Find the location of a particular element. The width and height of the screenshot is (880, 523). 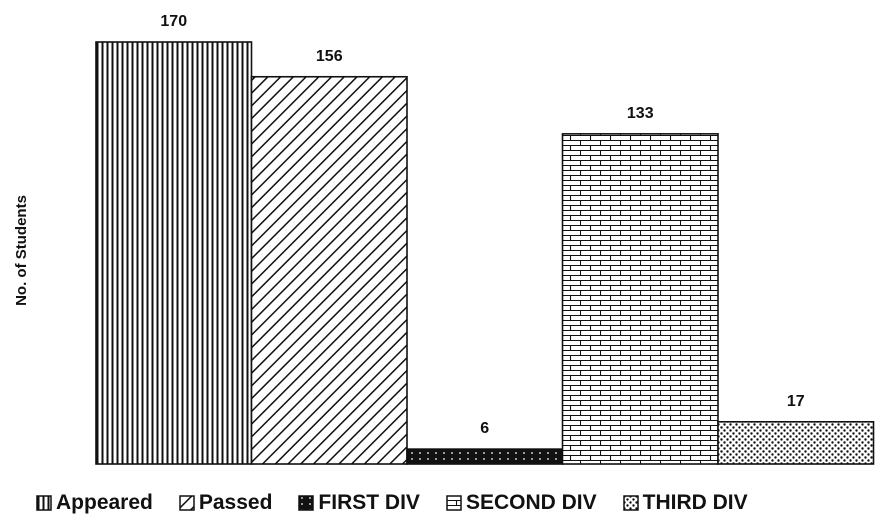

bar-third-div is located at coordinates (796, 442).